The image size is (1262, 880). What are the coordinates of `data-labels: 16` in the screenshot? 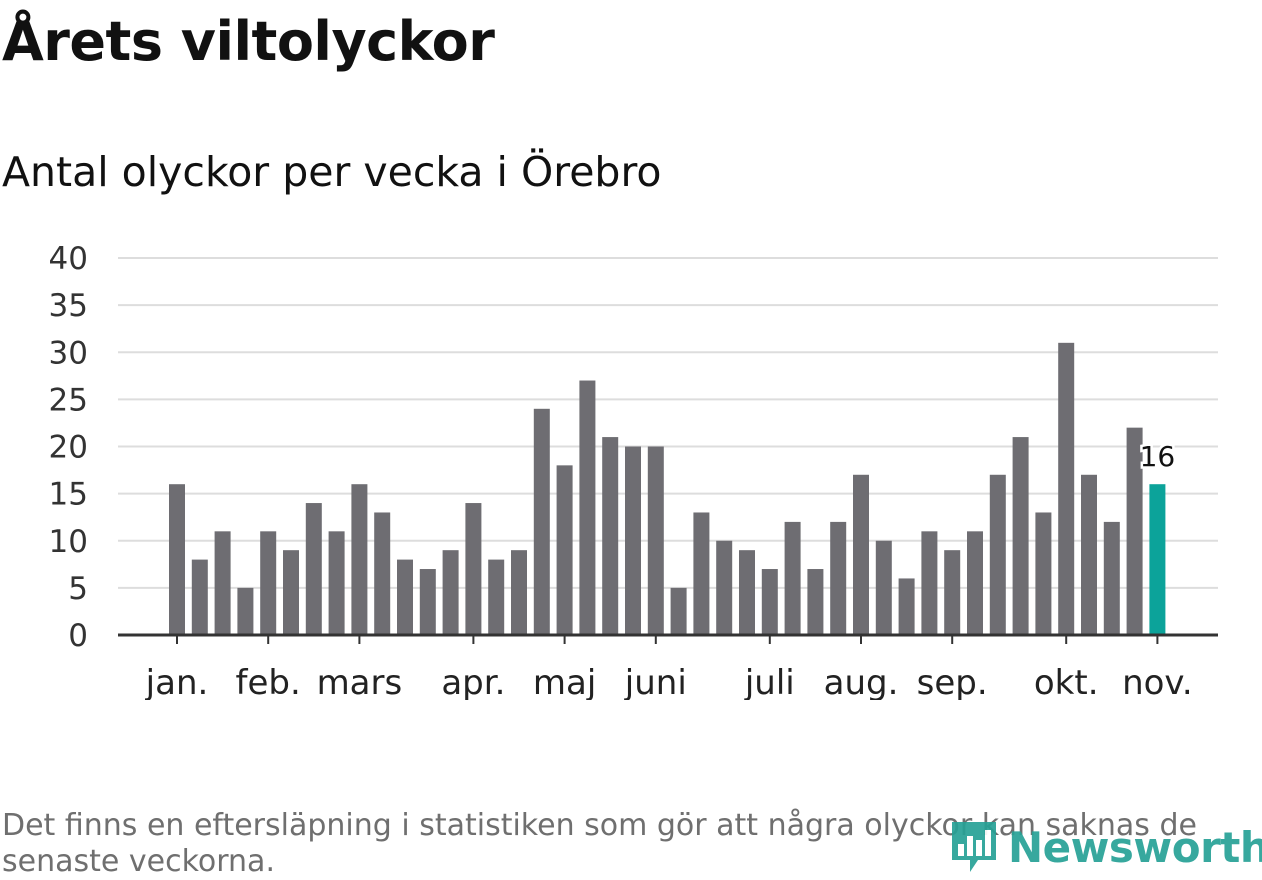 It's located at (1157, 457).